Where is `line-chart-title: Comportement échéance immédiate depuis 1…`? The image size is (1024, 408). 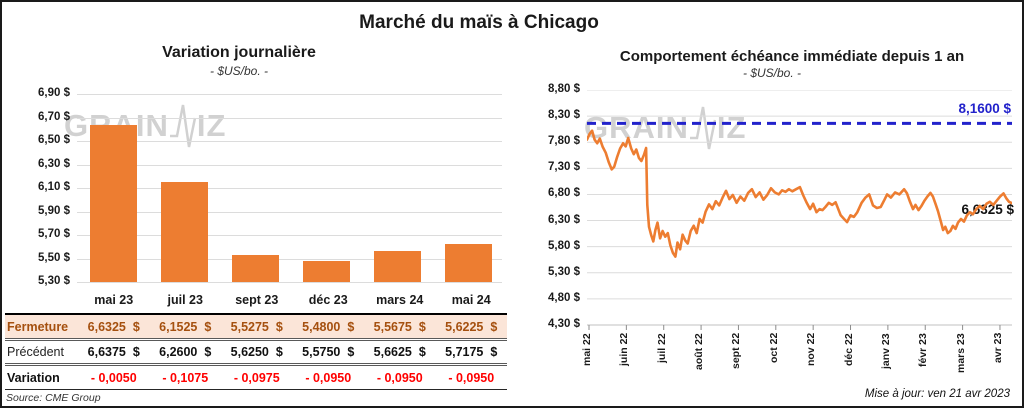
line-chart-title: Comportement échéance immédiate depuis 1… is located at coordinates (792, 56).